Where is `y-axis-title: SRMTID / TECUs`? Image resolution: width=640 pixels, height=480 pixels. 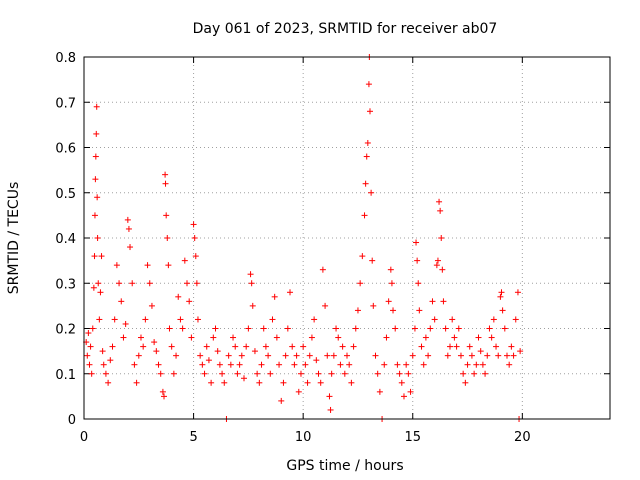 y-axis-title: SRMTID / TECUs is located at coordinates (14, 238).